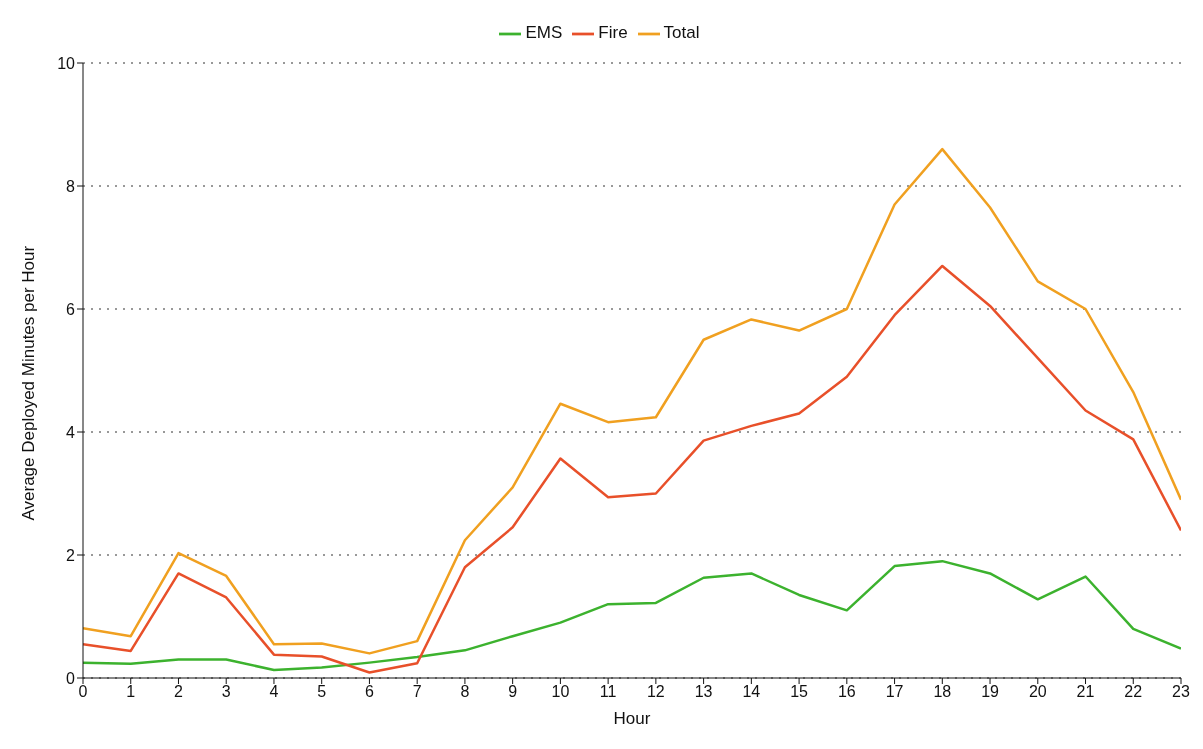 This screenshot has height=749, width=1203. Describe the element at coordinates (322, 692) in the screenshot. I see `x-tick-label: 5` at that location.